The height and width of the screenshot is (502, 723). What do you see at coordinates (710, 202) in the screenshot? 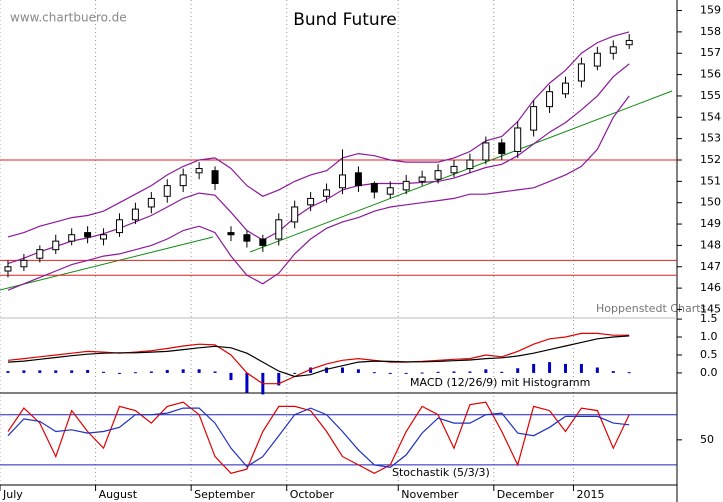
I see `y-tick-label: 150` at bounding box center [710, 202].